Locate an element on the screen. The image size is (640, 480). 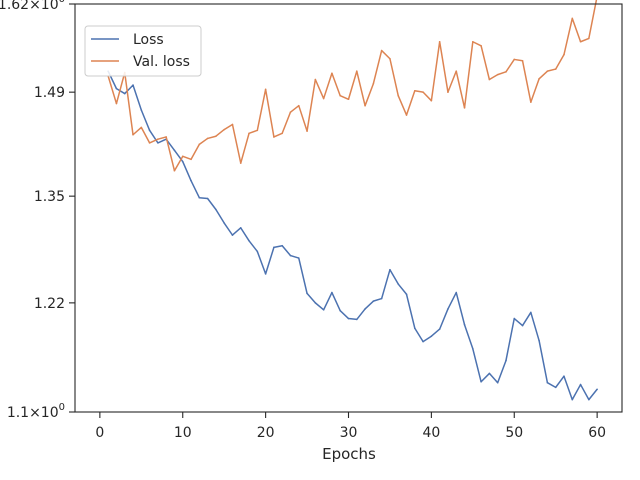
x-tick-label: 60 is located at coordinates (597, 433).